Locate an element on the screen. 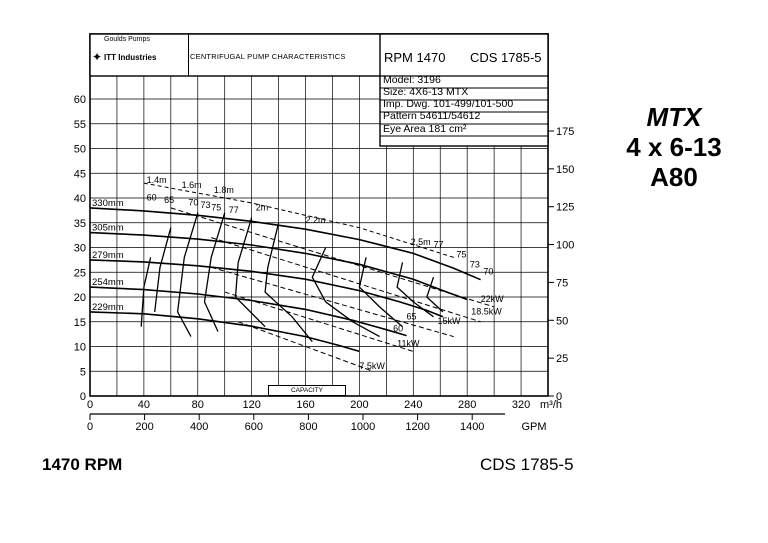 The image size is (768, 543). npshr-label: 2.5m is located at coordinates (421, 242).